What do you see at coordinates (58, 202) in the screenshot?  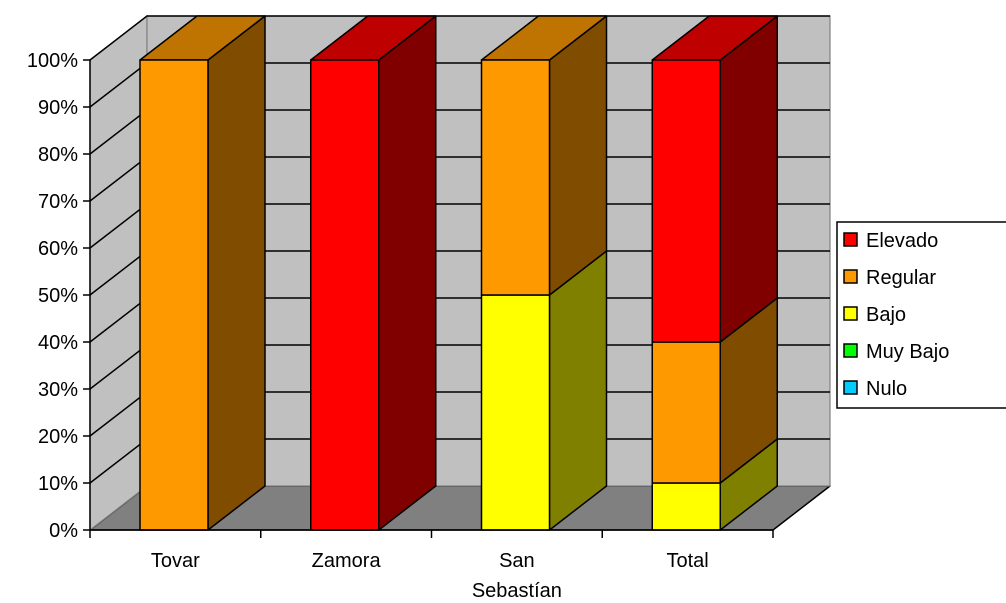 I see `y-tick-label: 70%` at bounding box center [58, 202].